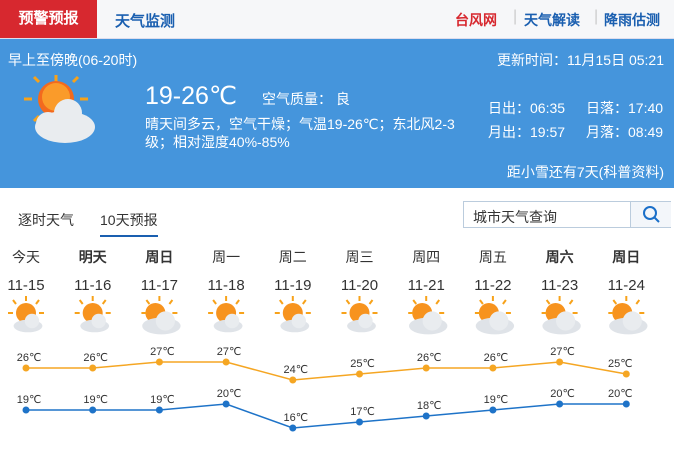 This screenshot has width=674, height=457. I want to click on note: 距小雪还有7天(科普资料), so click(585, 172).